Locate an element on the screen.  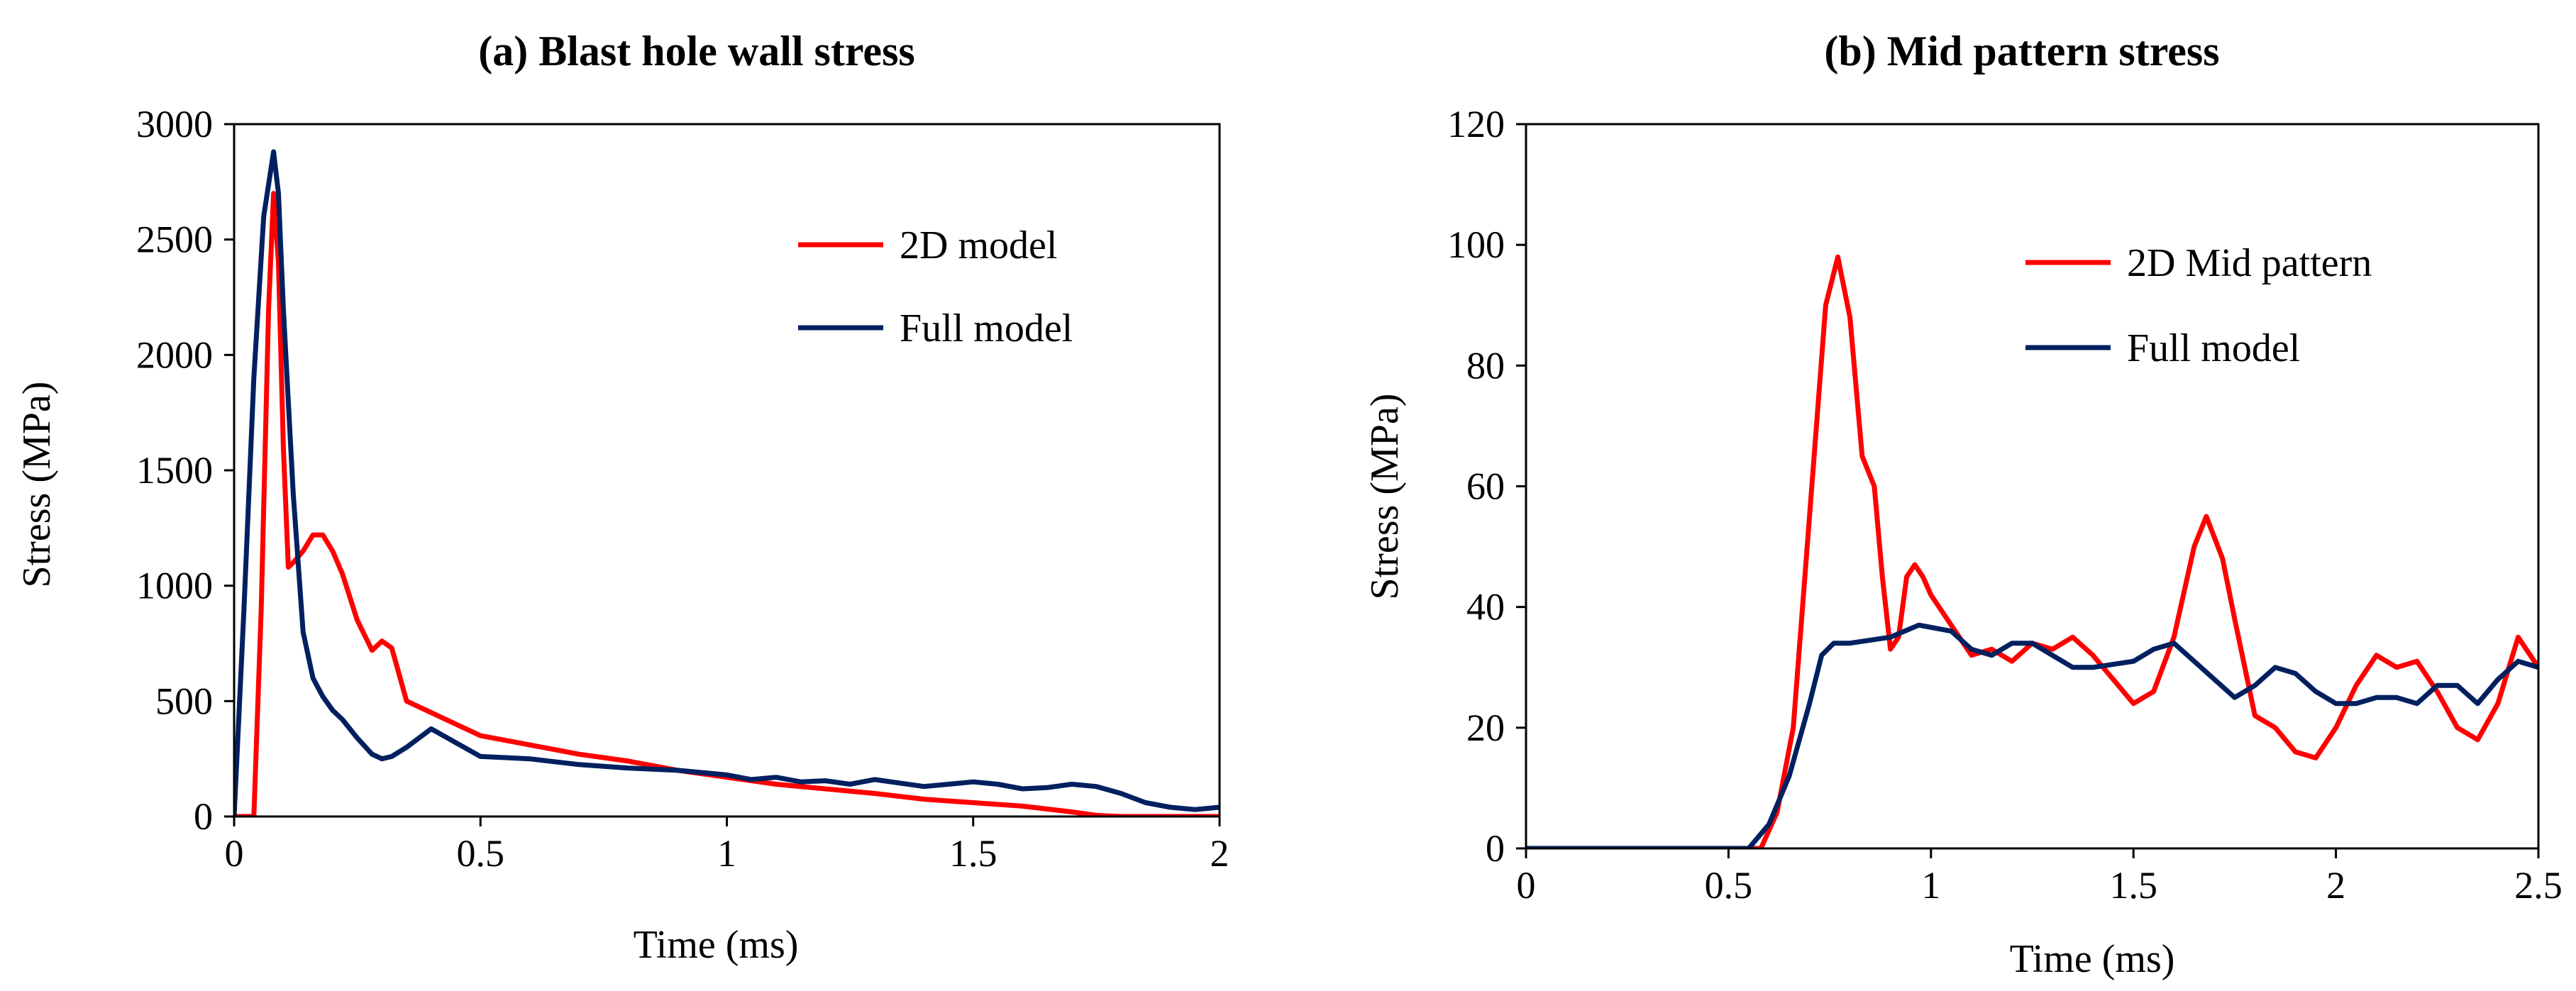
y-tick-label: 3000 is located at coordinates (174, 124).